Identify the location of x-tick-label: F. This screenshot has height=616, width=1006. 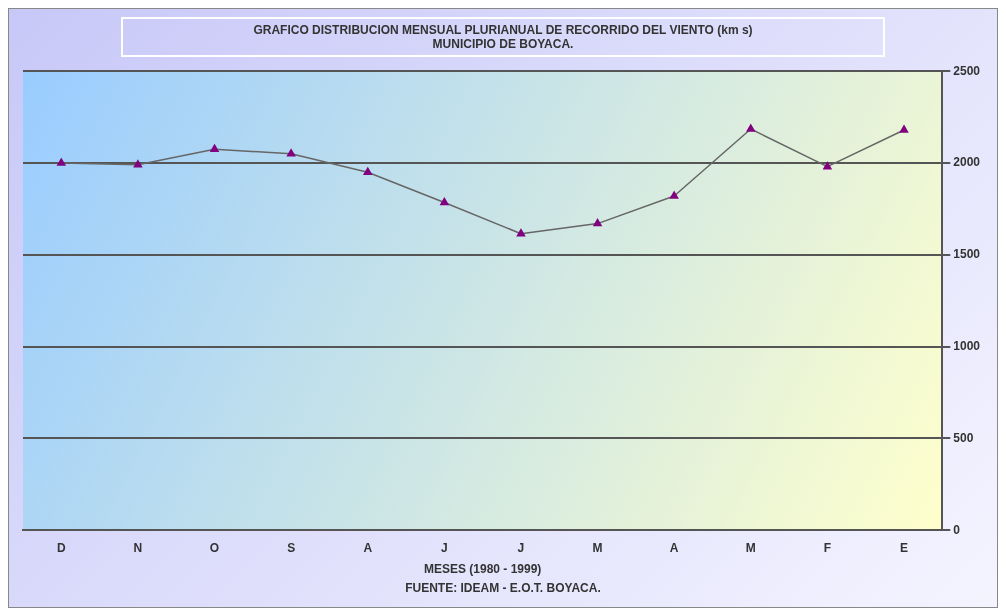
(827, 547).